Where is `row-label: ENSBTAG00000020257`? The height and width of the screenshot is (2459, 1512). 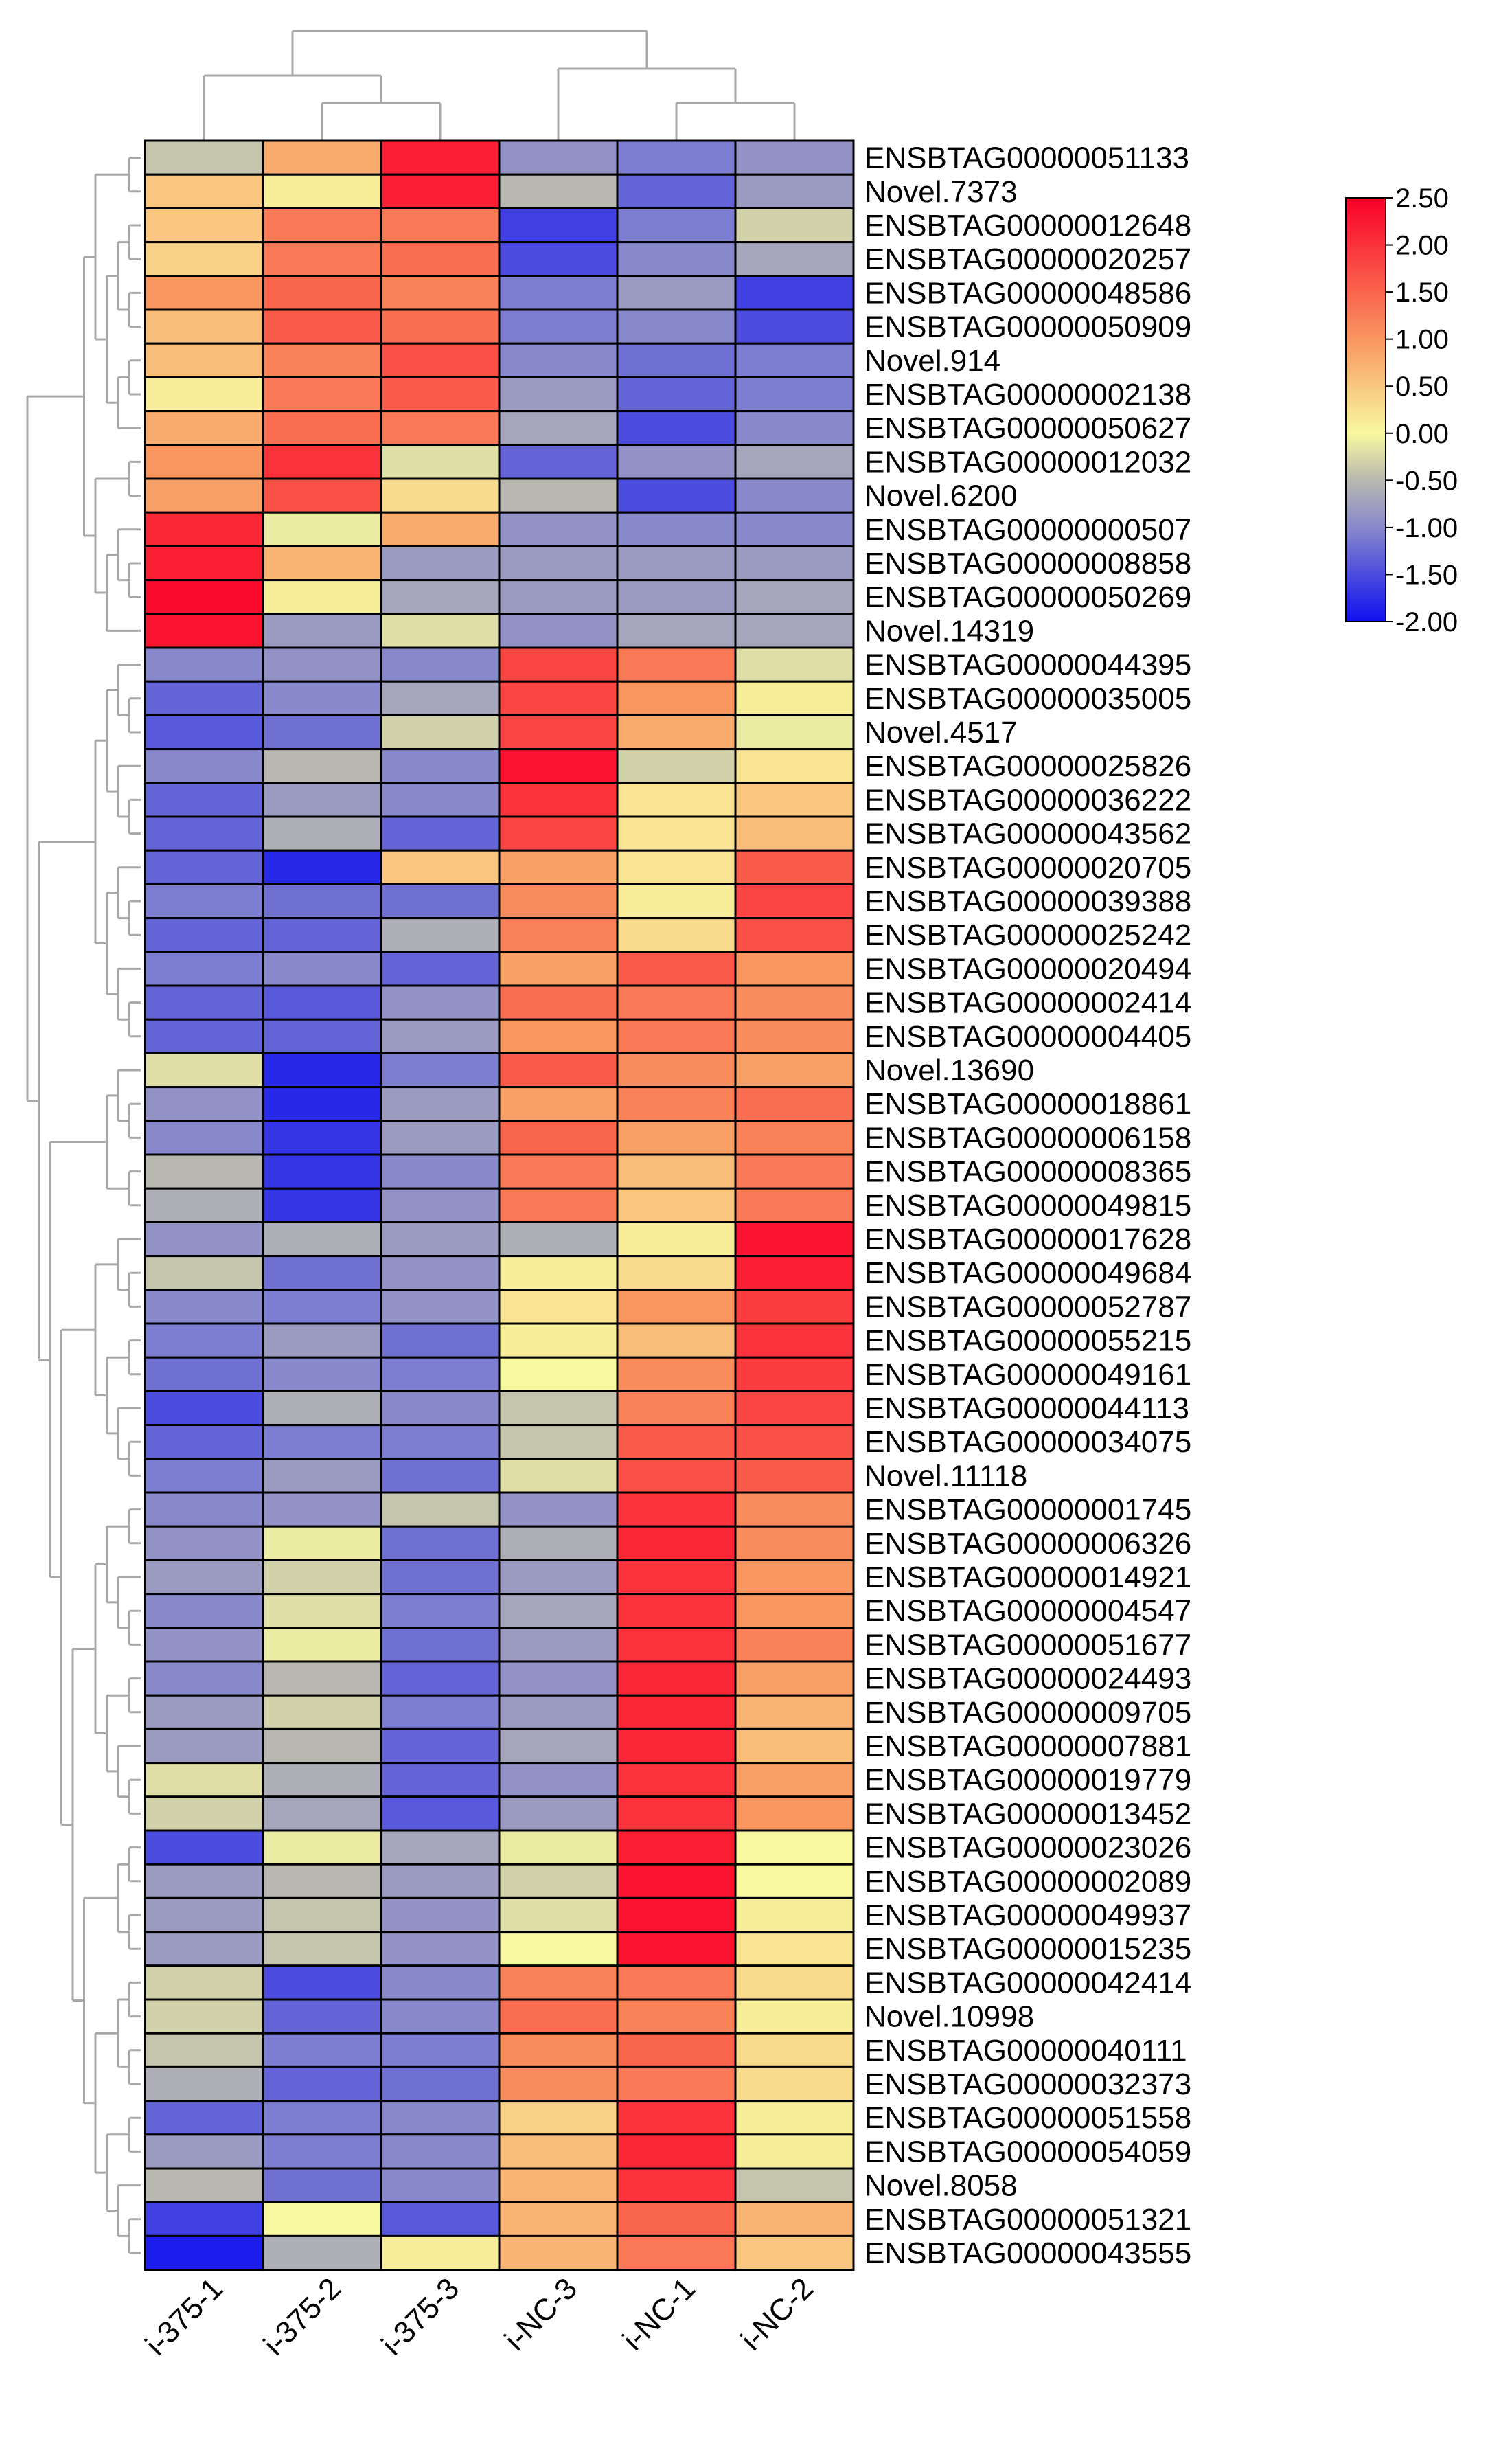 row-label: ENSBTAG00000020257 is located at coordinates (1027, 259).